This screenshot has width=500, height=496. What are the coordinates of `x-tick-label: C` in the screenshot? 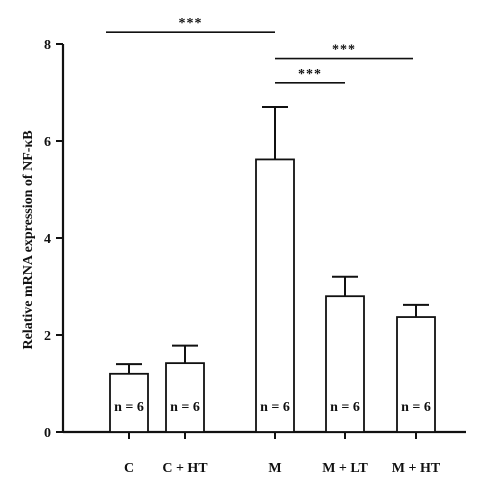 It's located at (129, 468).